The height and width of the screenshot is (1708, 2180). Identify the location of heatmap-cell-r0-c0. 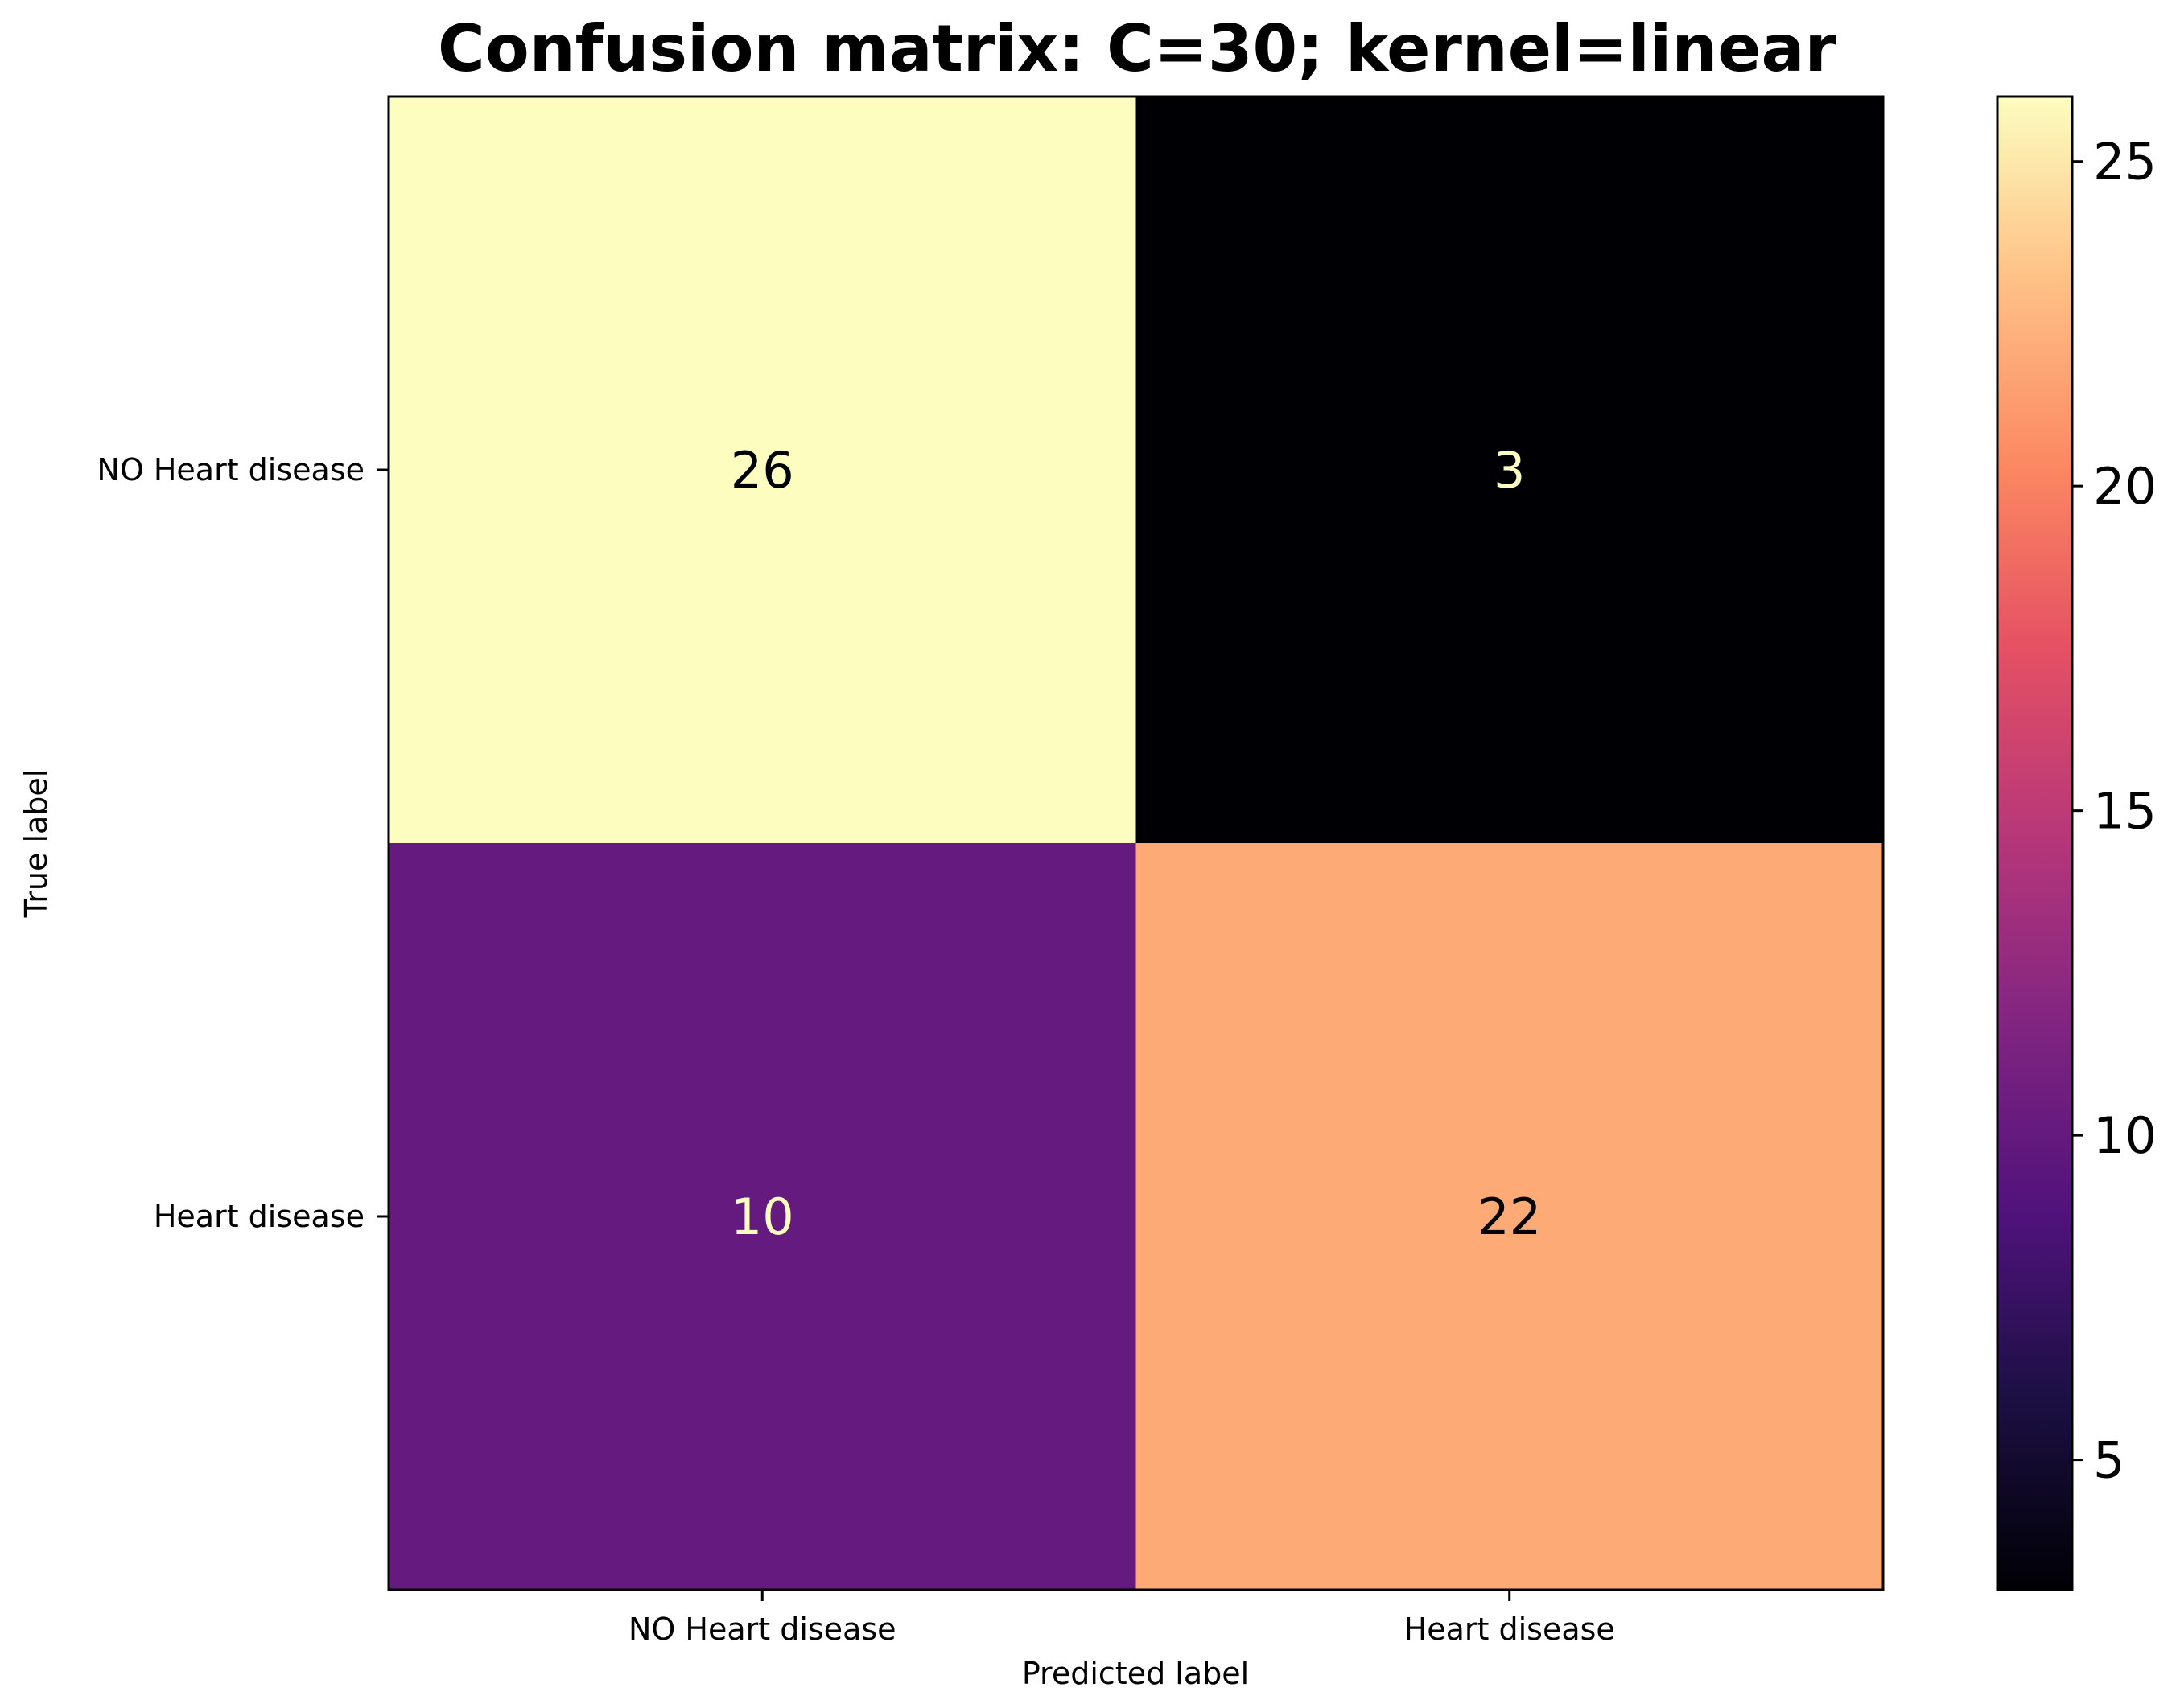
(762, 470).